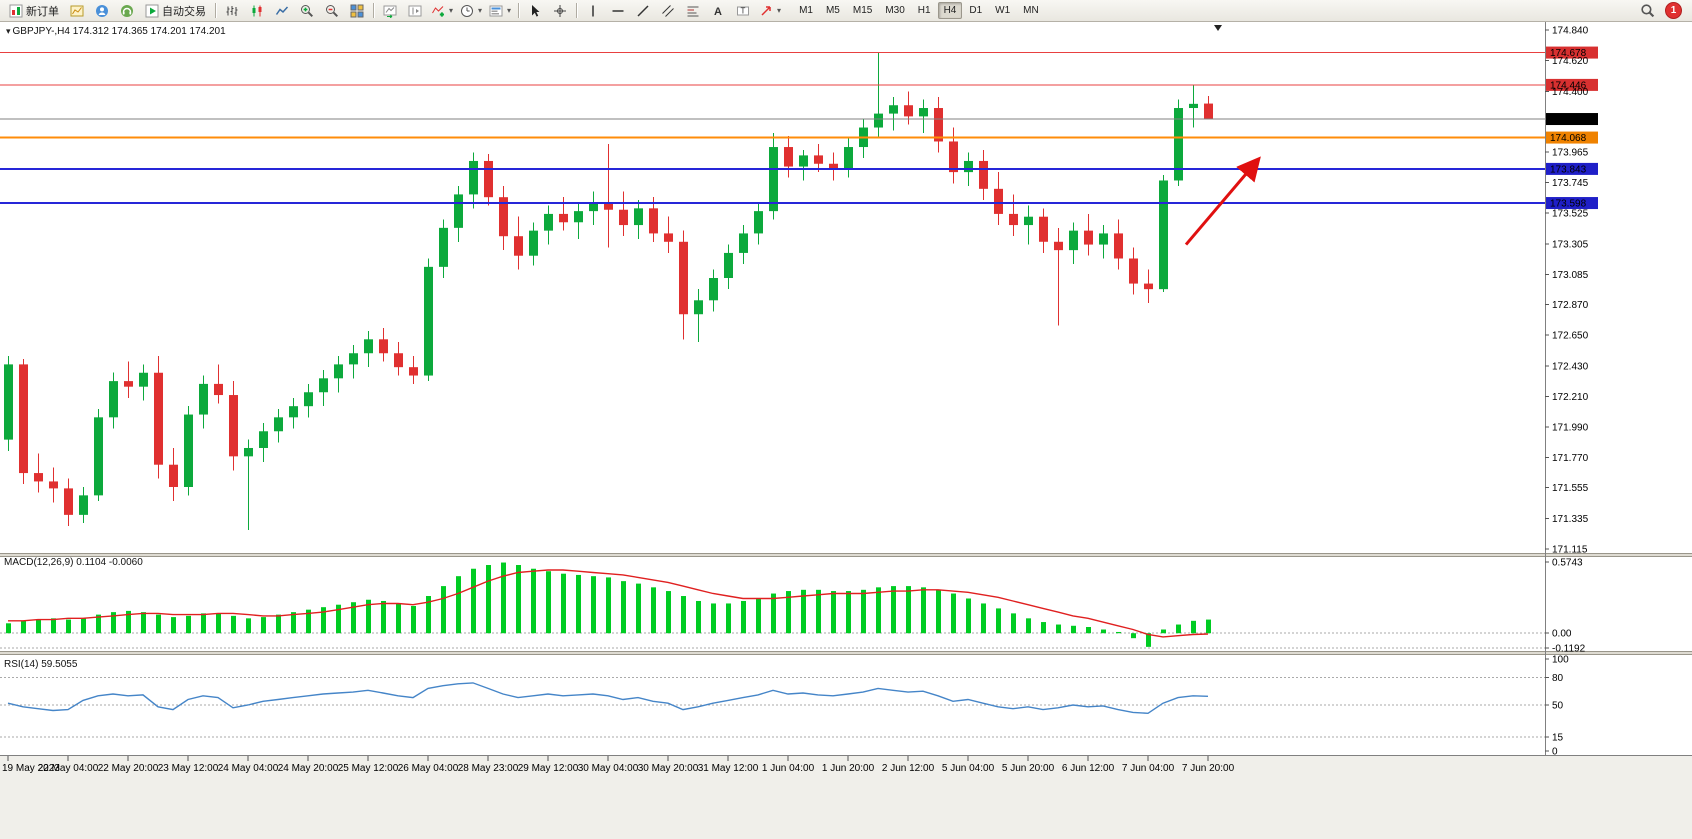 This screenshot has width=1692, height=839. What do you see at coordinates (91, 562) in the screenshot?
I see `macd-value: 0.1104` at bounding box center [91, 562].